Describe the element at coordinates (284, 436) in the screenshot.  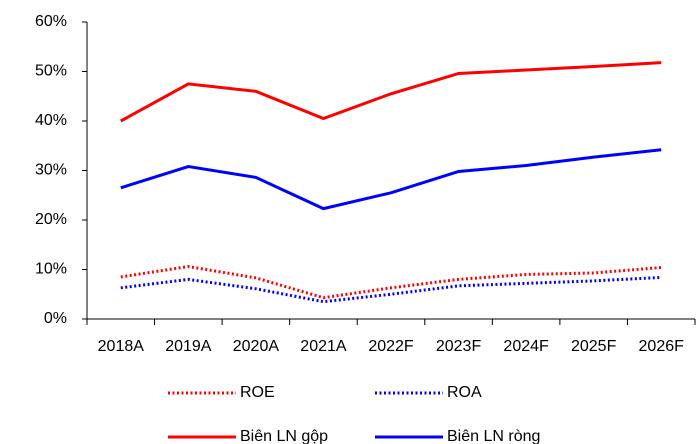
I see `legend-label: Biên LN gộp` at that location.